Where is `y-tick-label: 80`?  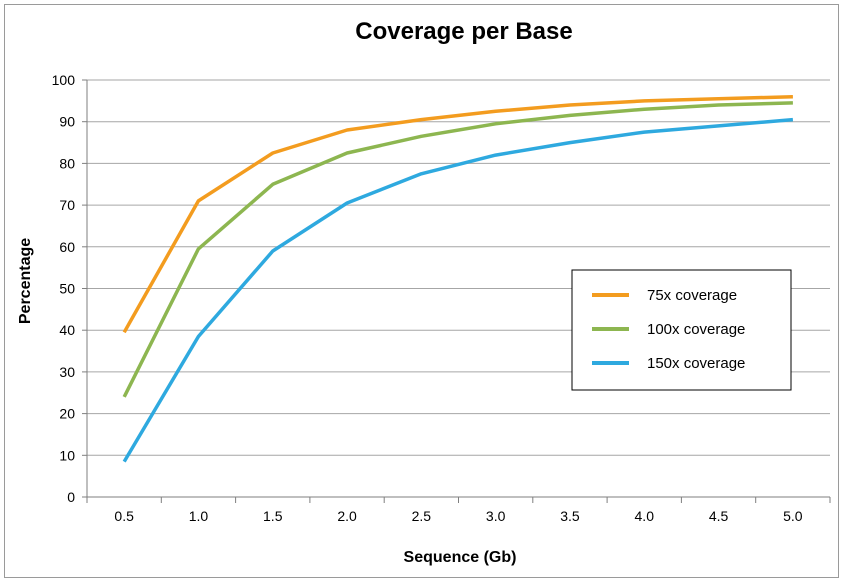 y-tick-label: 80 is located at coordinates (67, 163).